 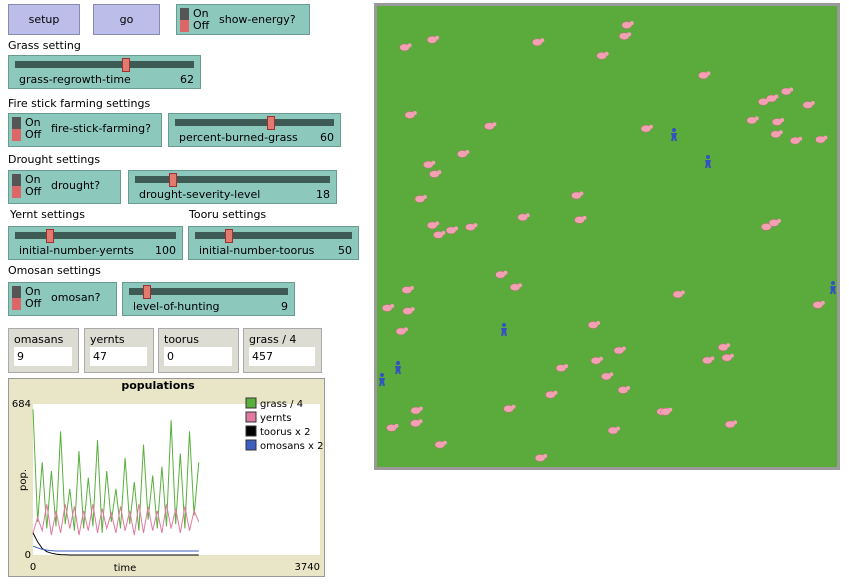 What do you see at coordinates (251, 431) in the screenshot?
I see `legend-swatch` at bounding box center [251, 431].